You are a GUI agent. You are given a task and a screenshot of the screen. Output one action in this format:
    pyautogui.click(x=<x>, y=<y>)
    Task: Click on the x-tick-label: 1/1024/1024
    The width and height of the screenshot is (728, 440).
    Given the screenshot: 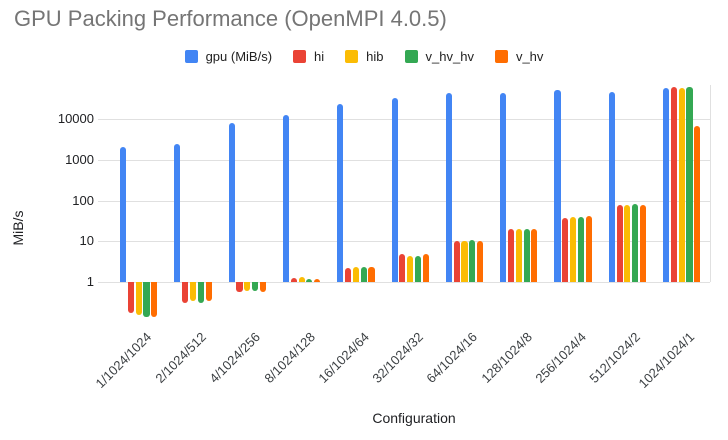 What is the action you would take?
    pyautogui.click(x=123, y=360)
    